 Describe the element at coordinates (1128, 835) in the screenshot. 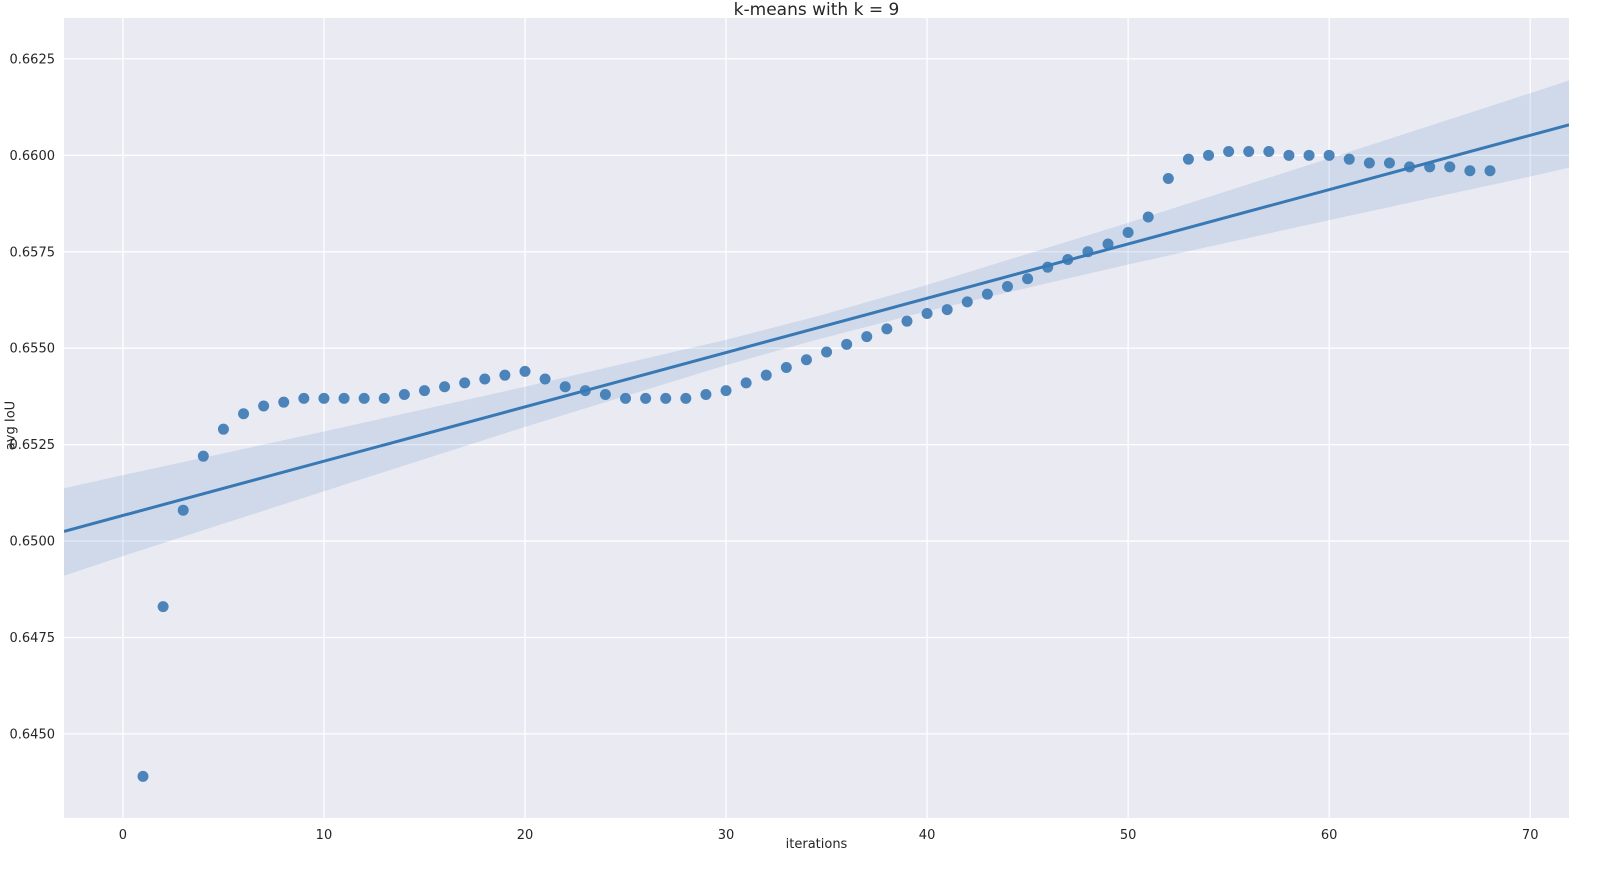

I see `svg-text: 50` at that location.